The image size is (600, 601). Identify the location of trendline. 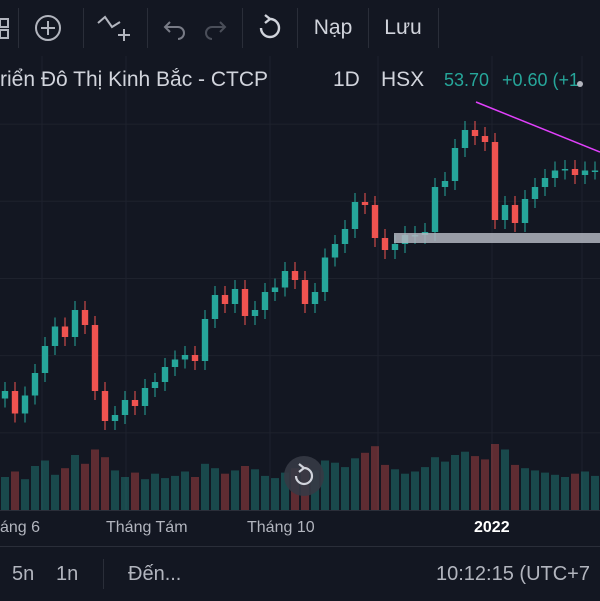
(537, 127).